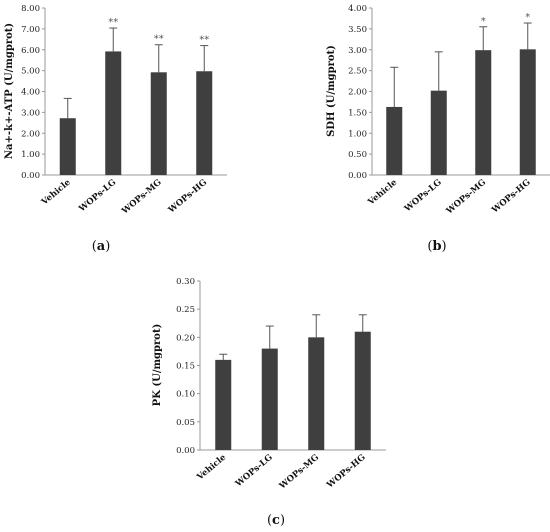 The width and height of the screenshot is (550, 532). I want to click on y-axis-label: SDH (U/mgprot), so click(331, 91).